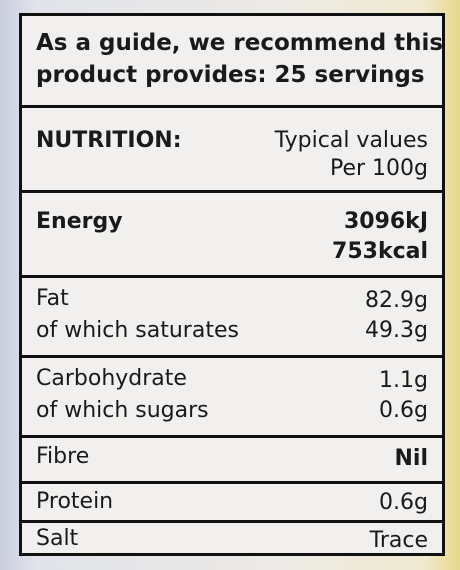 The width and height of the screenshot is (460, 570). I want to click on salt-row: Salt Trace, so click(232, 539).